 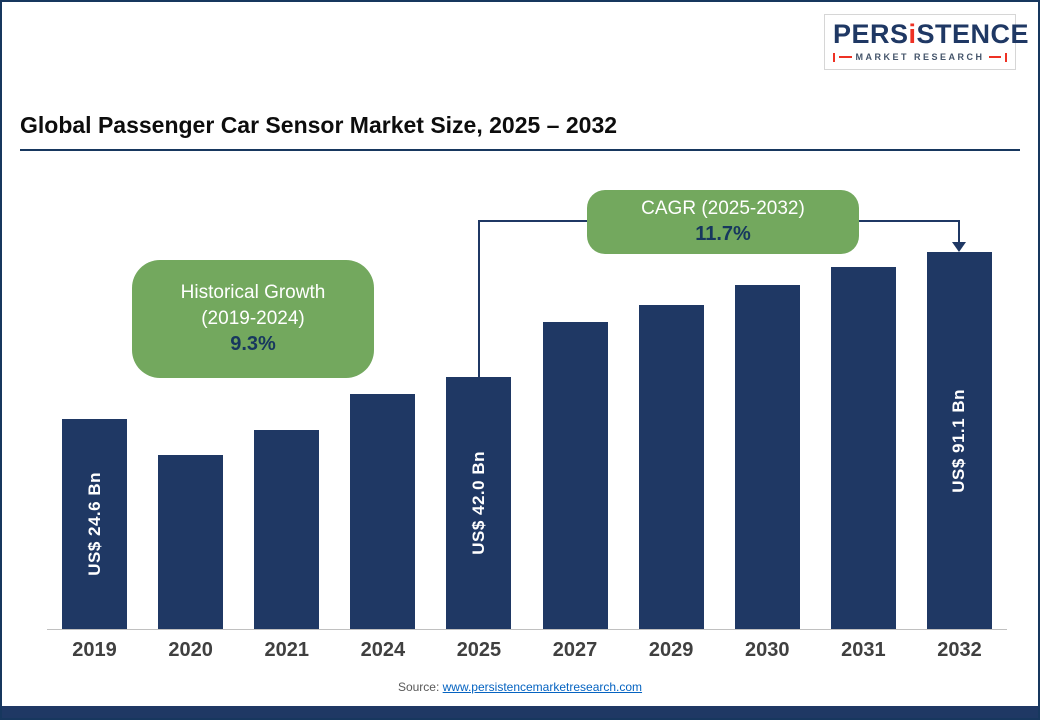 I want to click on historical-growth-period: (2019-2024), so click(x=253, y=318).